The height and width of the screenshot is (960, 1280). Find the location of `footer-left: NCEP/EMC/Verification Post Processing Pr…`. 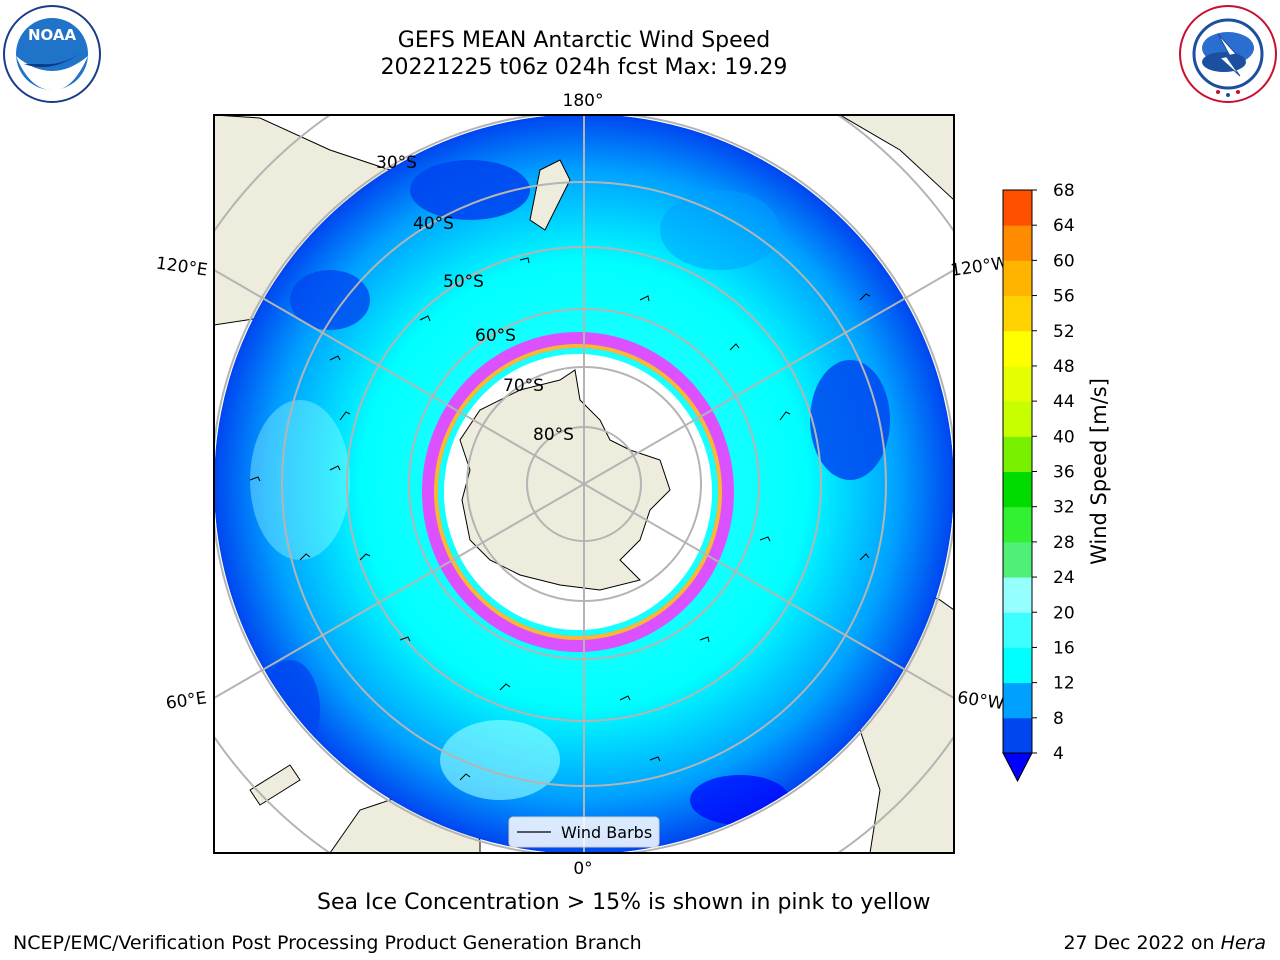

footer-left: NCEP/EMC/Verification Post Processing Pr… is located at coordinates (327, 943).